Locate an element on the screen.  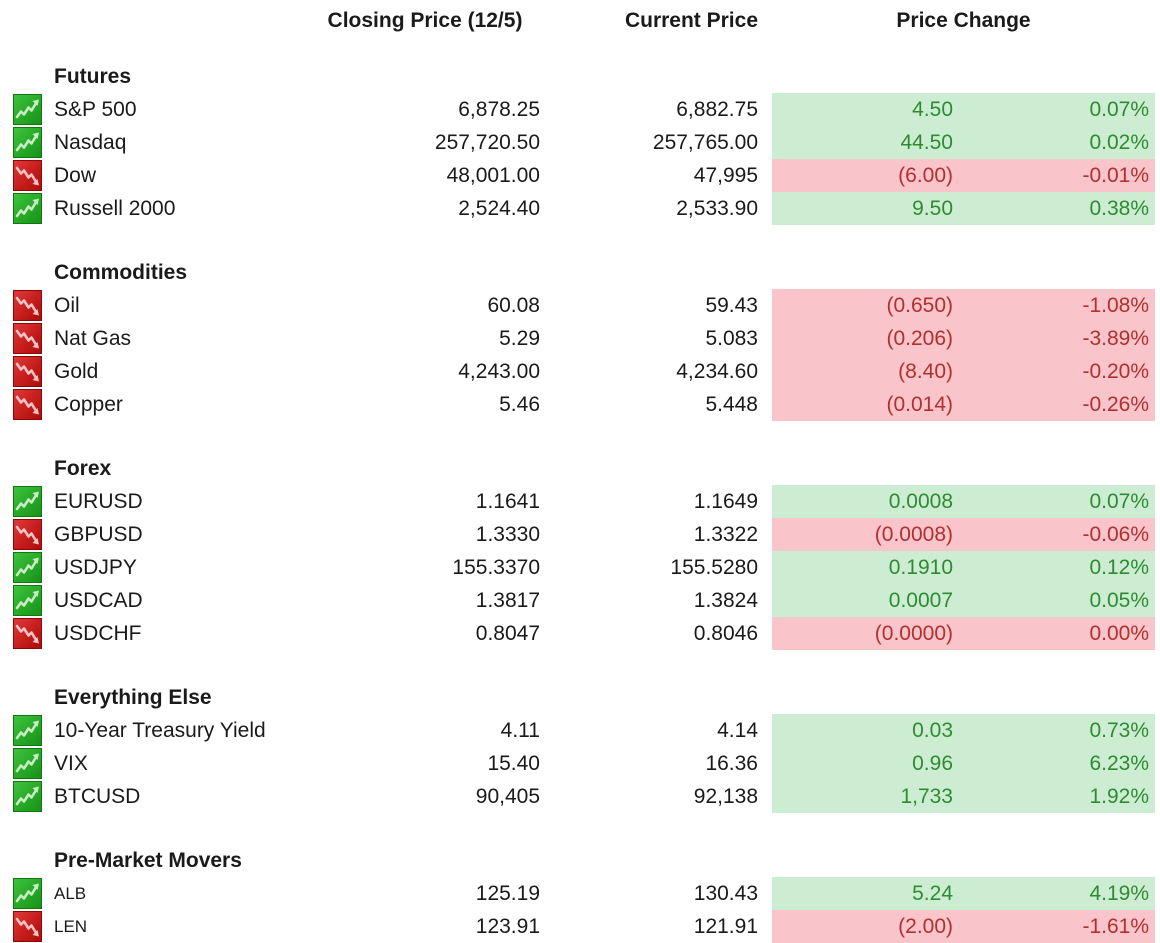
price-change-pct-cell: 0.00% is located at coordinates (1072, 633).